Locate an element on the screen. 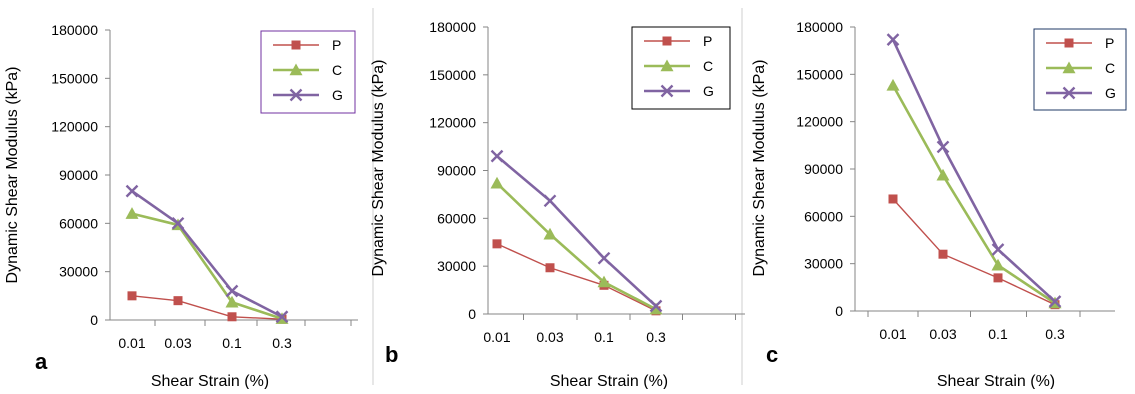  series-C is located at coordinates (974, 193).